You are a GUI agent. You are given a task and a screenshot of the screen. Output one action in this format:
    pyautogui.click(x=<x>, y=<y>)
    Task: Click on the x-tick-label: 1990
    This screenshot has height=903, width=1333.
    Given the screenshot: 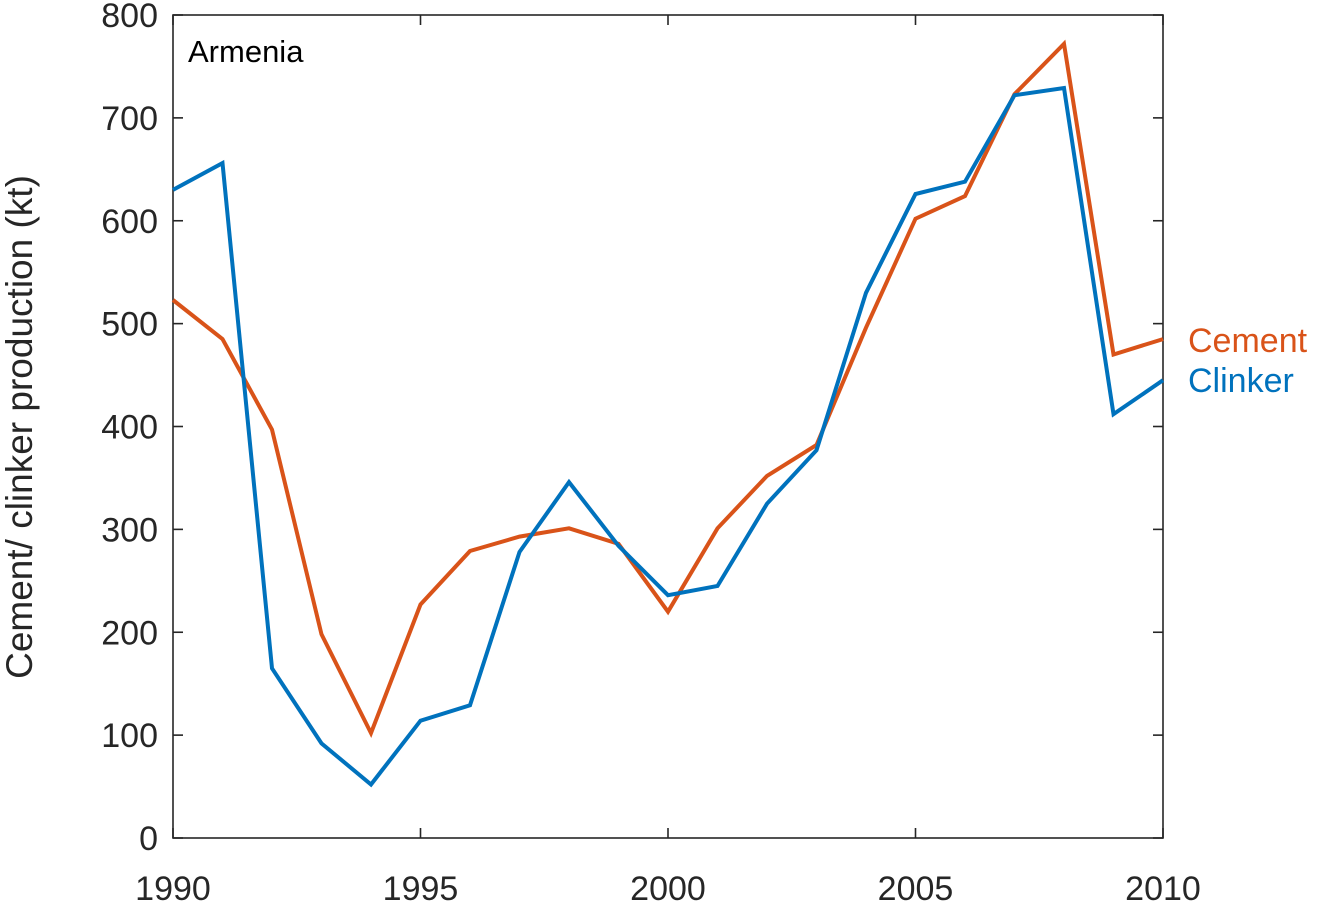 What is the action you would take?
    pyautogui.click(x=173, y=886)
    